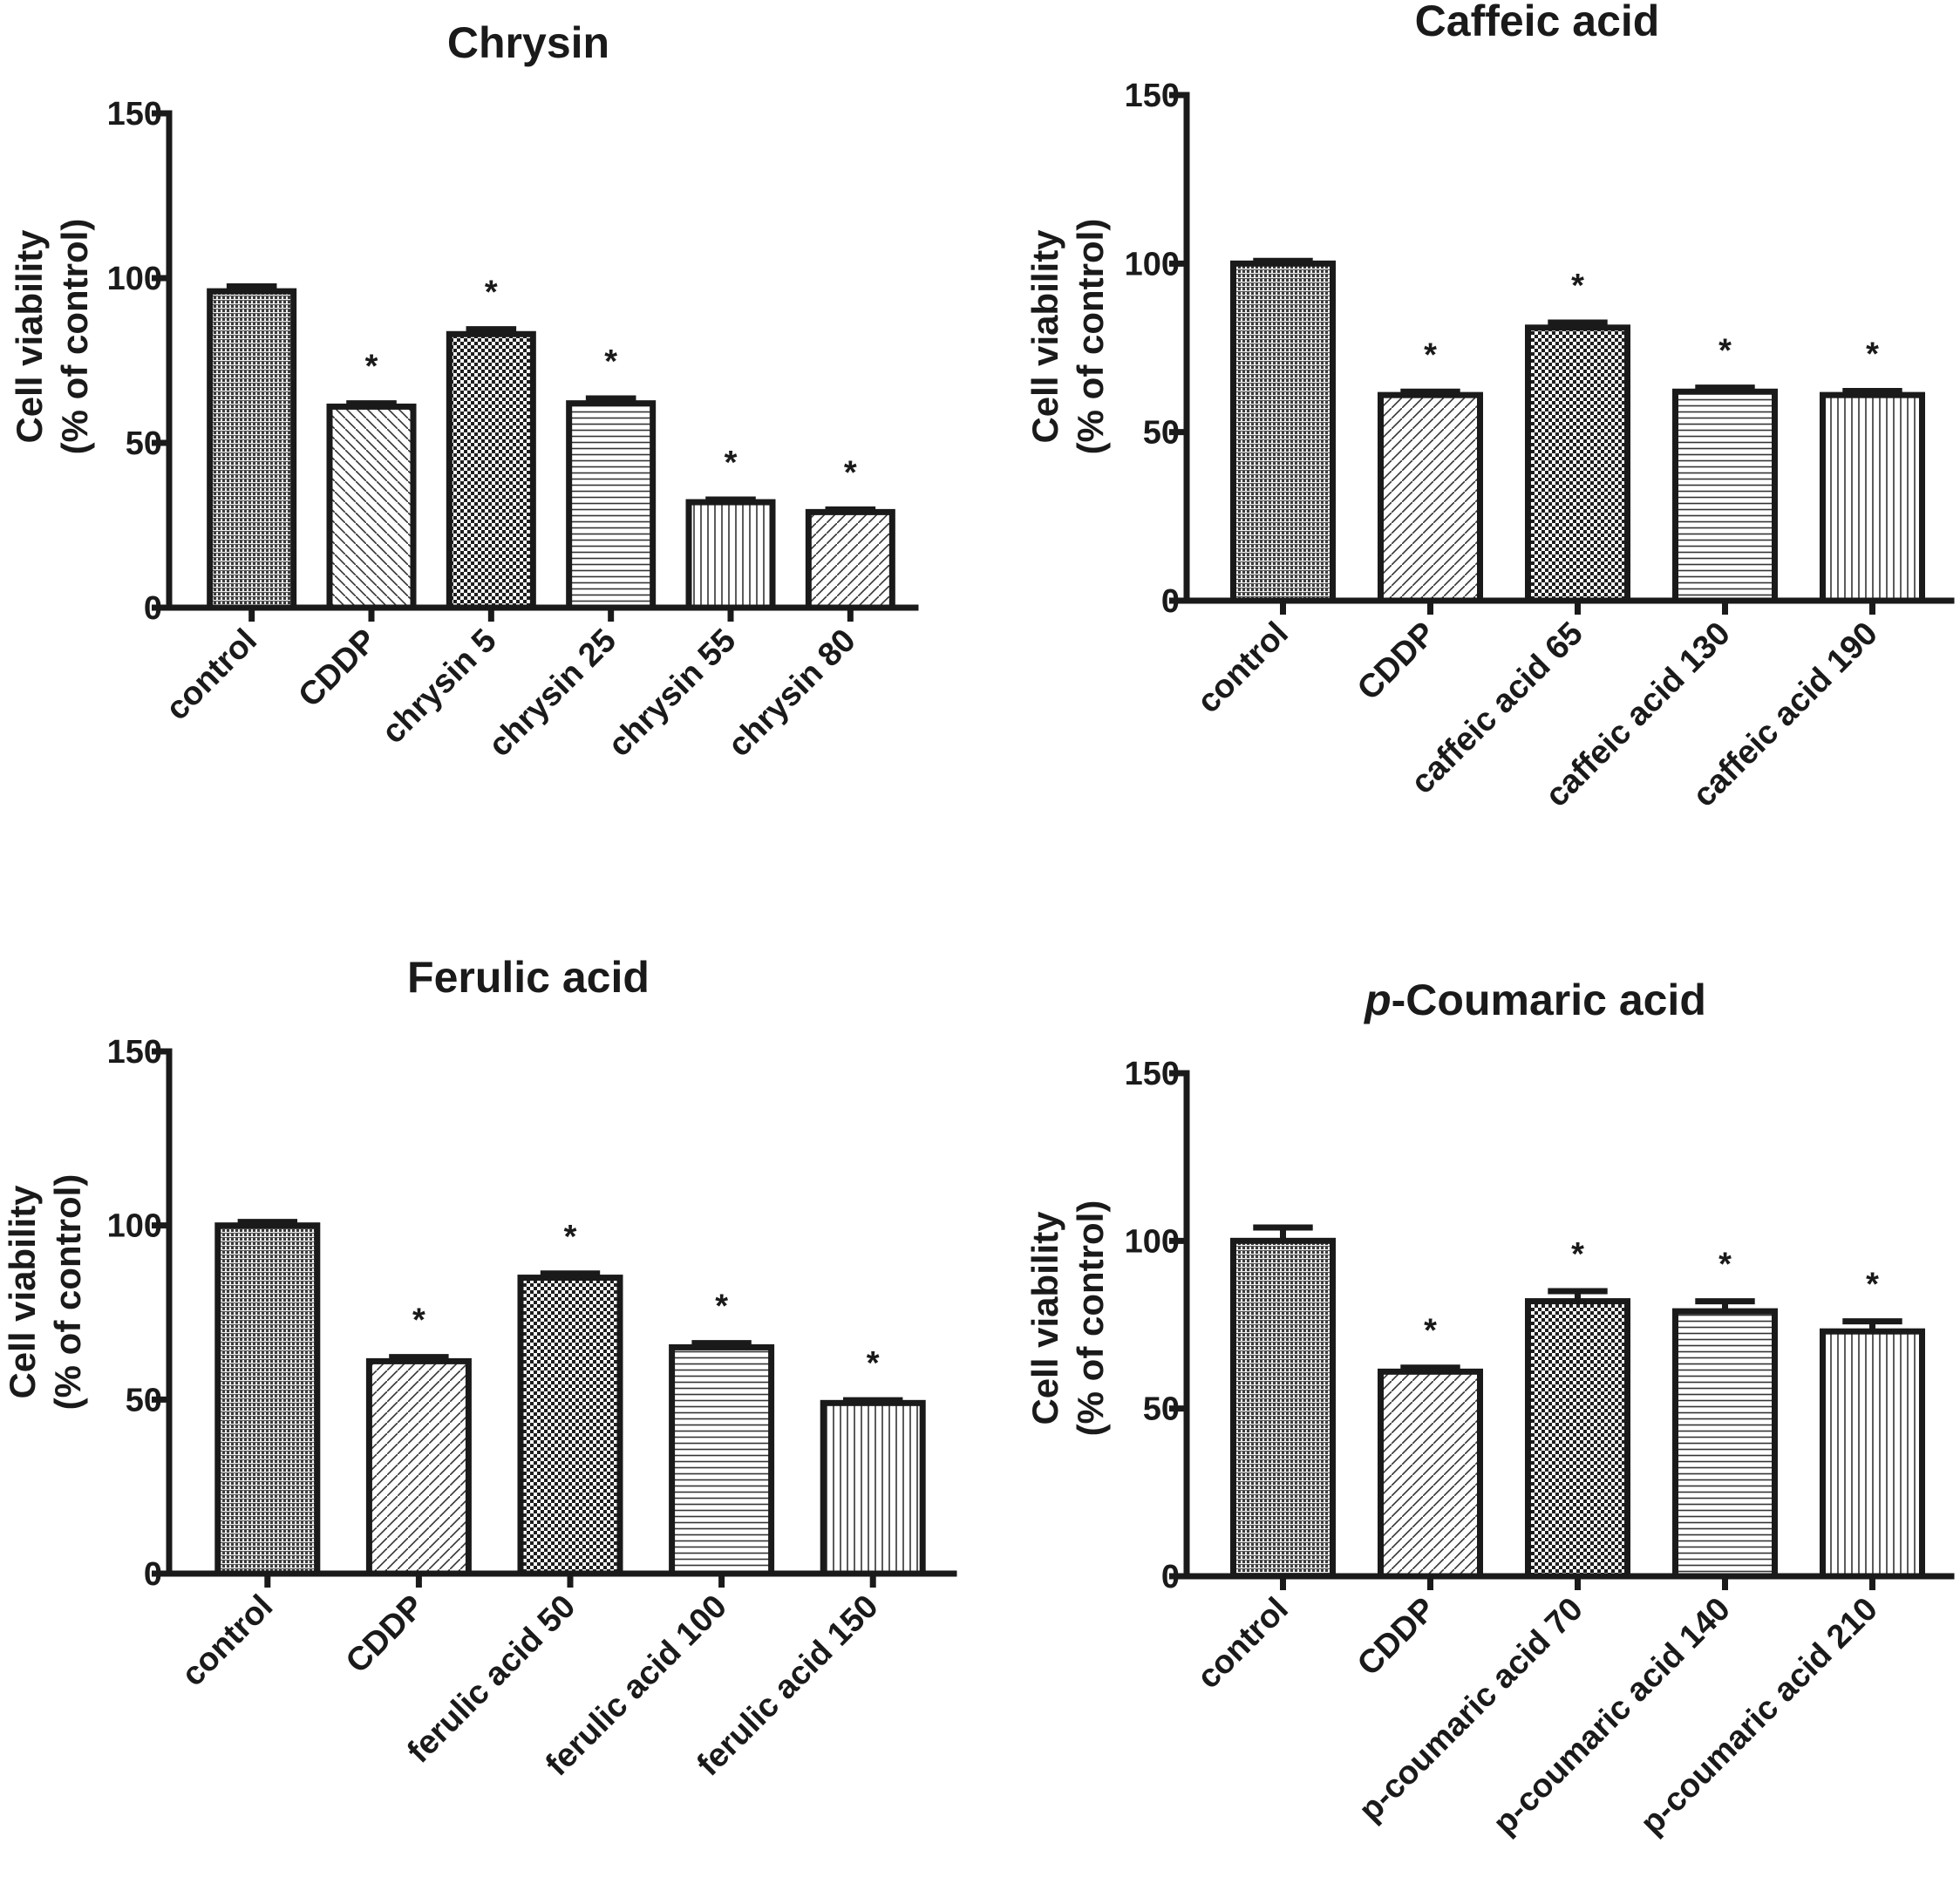 This screenshot has height=1877, width=1960. I want to click on x-tick-label: p-coumaric acid 210, so click(1759, 1717).